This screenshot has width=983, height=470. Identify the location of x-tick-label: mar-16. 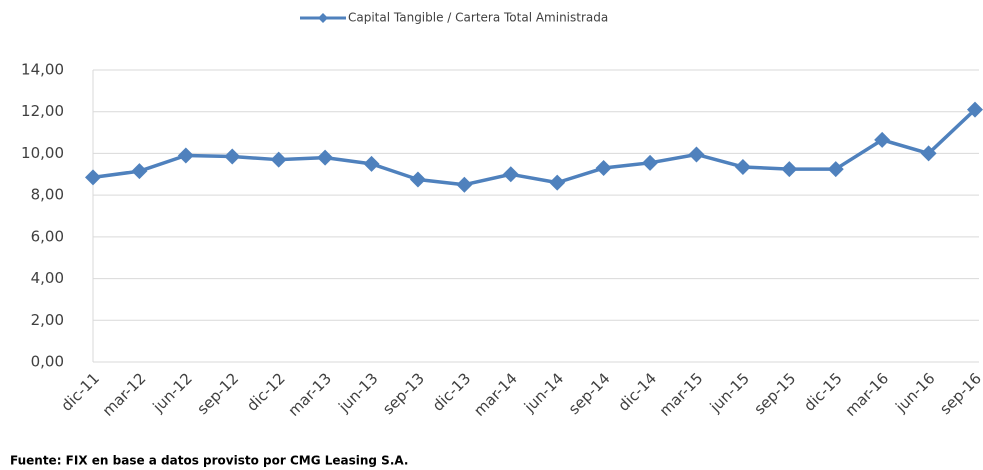
(867, 394).